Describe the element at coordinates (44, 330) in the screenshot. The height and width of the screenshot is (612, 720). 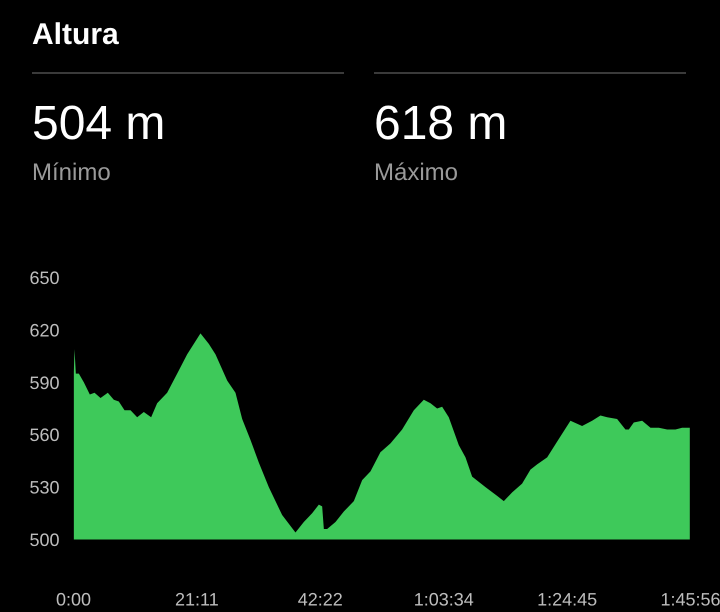
I see `y-tick-label: 620` at that location.